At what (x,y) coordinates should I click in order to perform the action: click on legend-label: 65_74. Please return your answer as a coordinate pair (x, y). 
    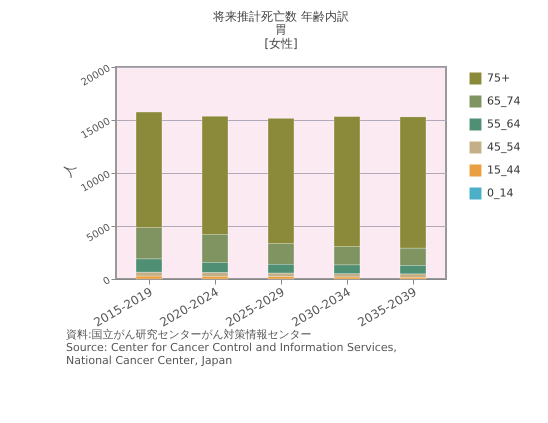
    Looking at the image, I should click on (503, 101).